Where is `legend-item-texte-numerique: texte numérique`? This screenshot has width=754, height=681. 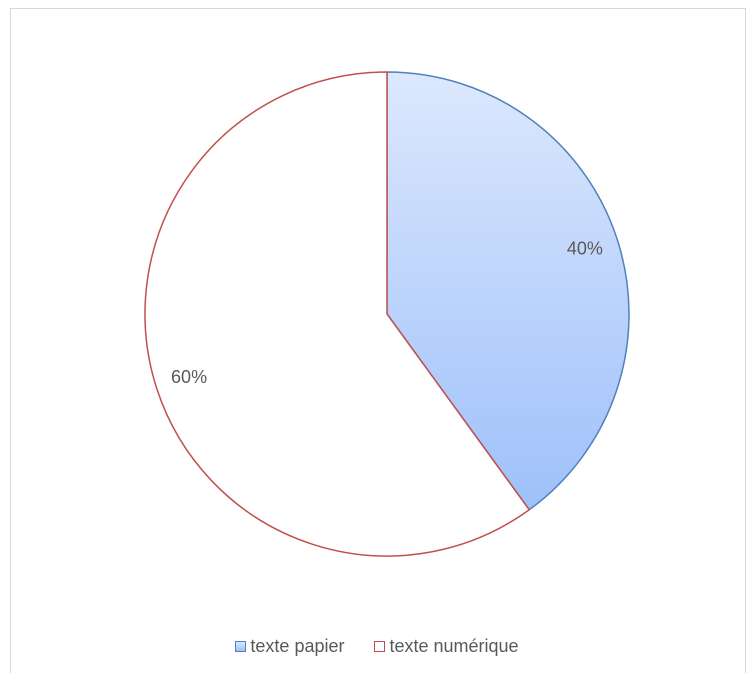
legend-item-texte-numerique: texte numérique is located at coordinates (446, 646).